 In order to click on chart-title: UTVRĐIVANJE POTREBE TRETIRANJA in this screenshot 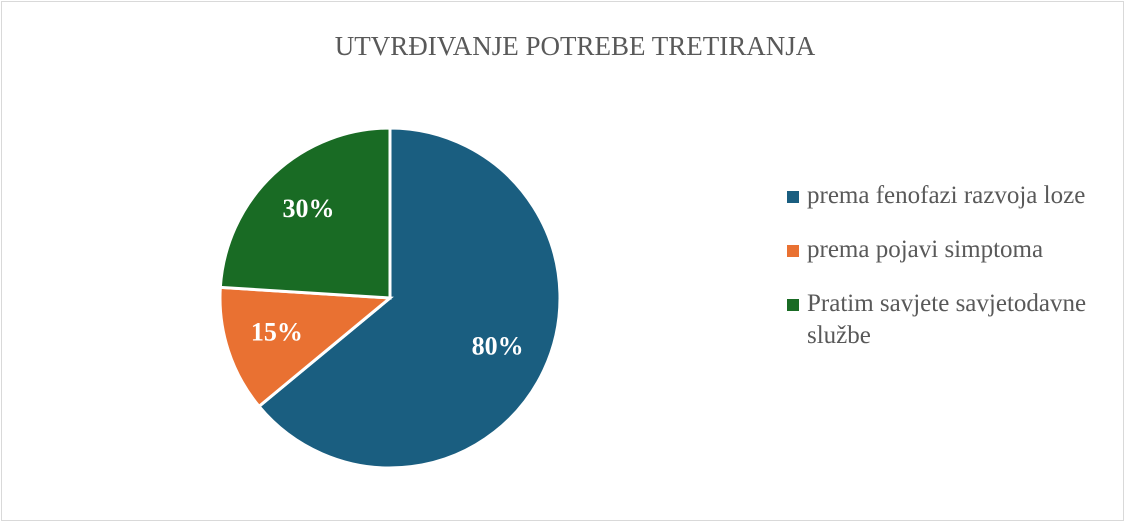, I will do `click(575, 46)`.